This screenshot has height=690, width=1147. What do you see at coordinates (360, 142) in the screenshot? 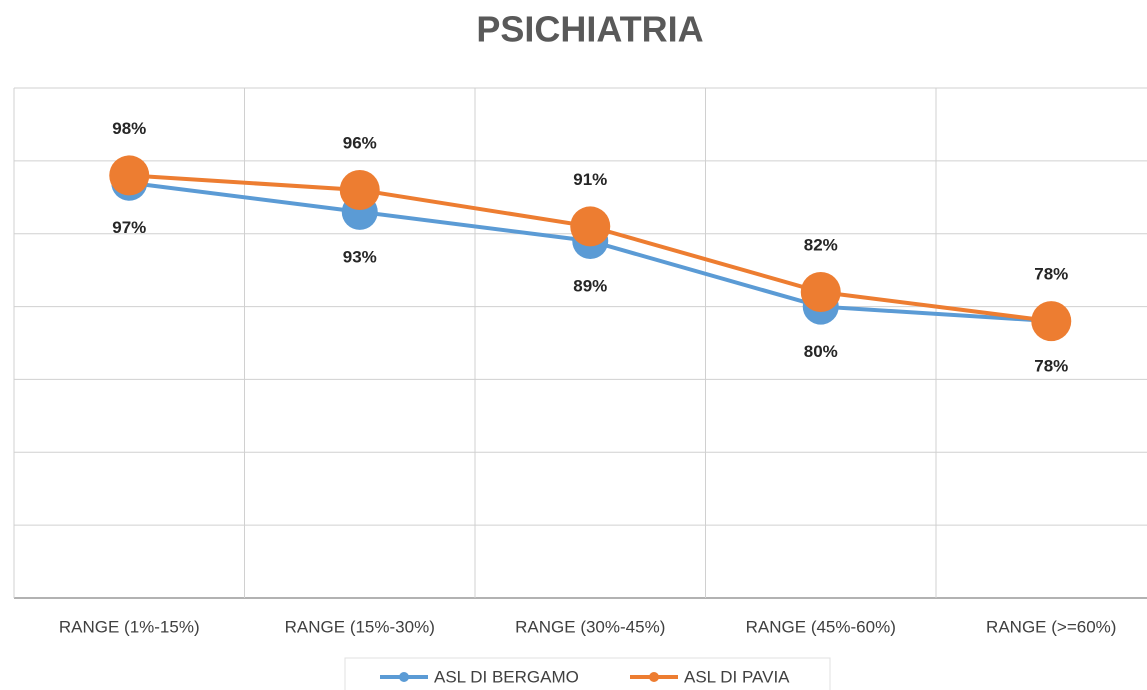
I see `data-label: 96%` at bounding box center [360, 142].